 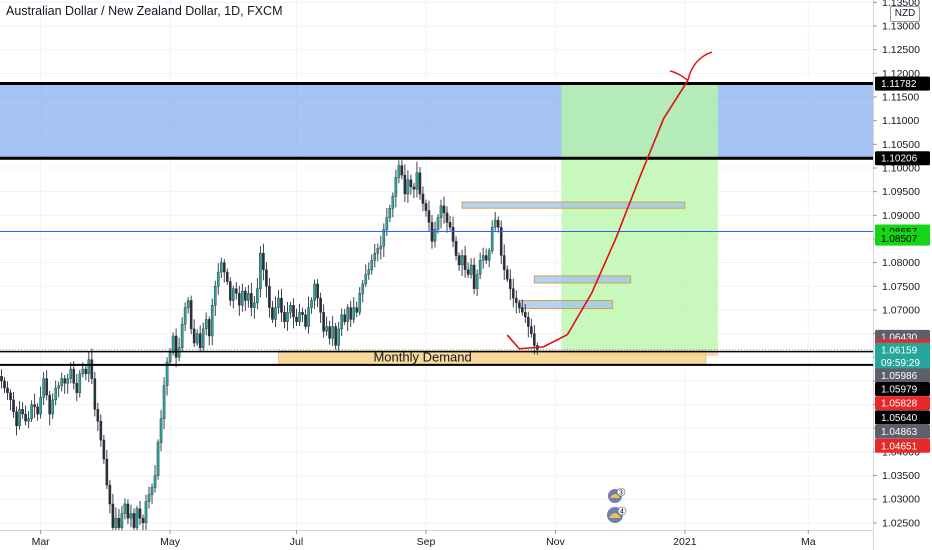 What do you see at coordinates (436, 121) in the screenshot?
I see `supply-zone` at bounding box center [436, 121].